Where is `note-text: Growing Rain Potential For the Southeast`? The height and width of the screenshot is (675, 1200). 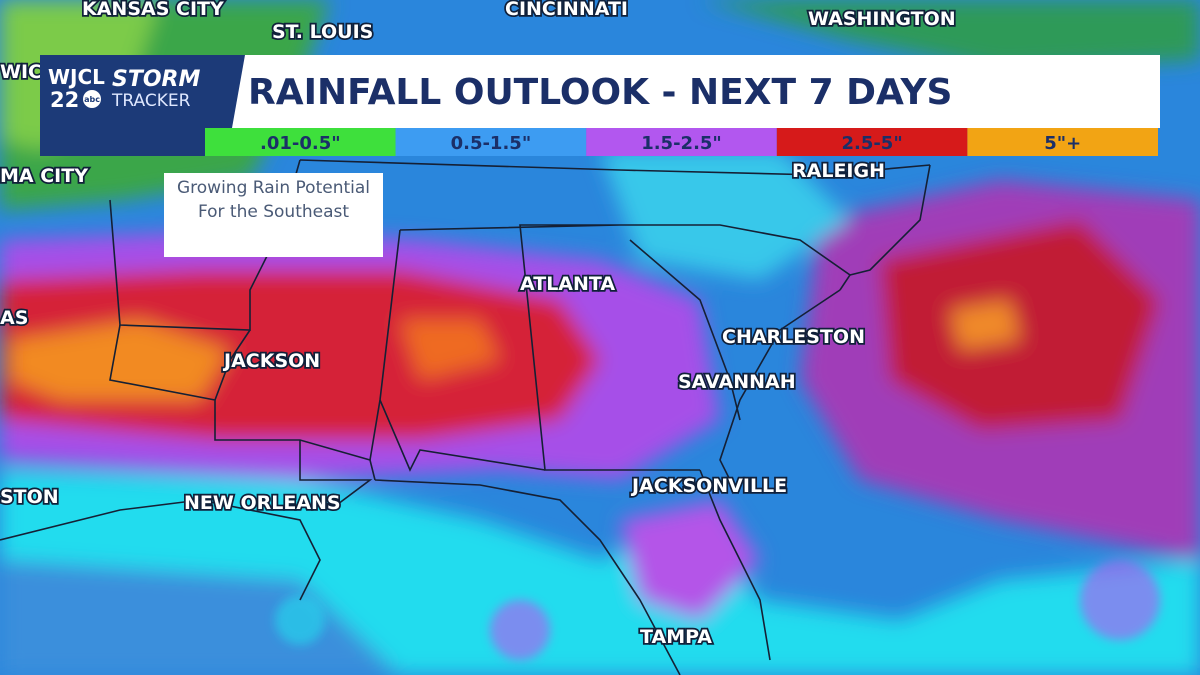
note-text: Growing Rain Potential For the Southeast is located at coordinates (273, 200).